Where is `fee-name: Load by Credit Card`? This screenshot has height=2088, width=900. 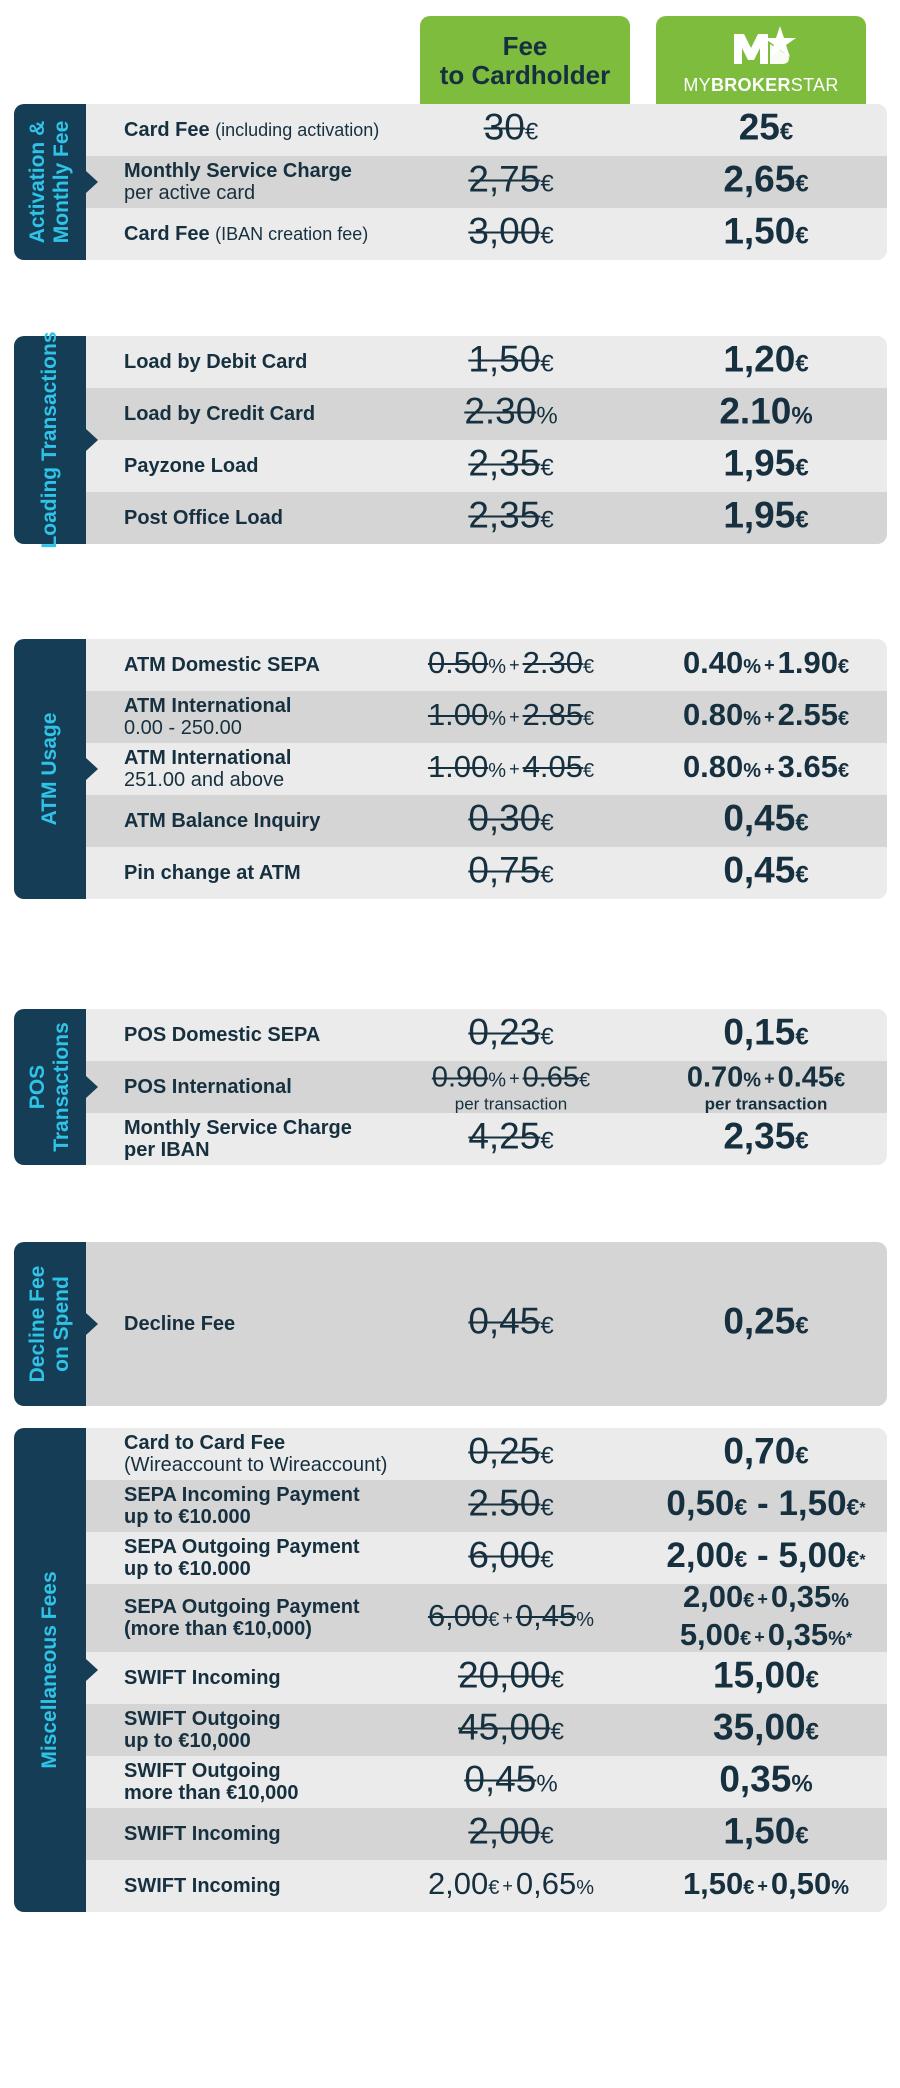
fee-name: Load by Credit Card is located at coordinates (220, 414).